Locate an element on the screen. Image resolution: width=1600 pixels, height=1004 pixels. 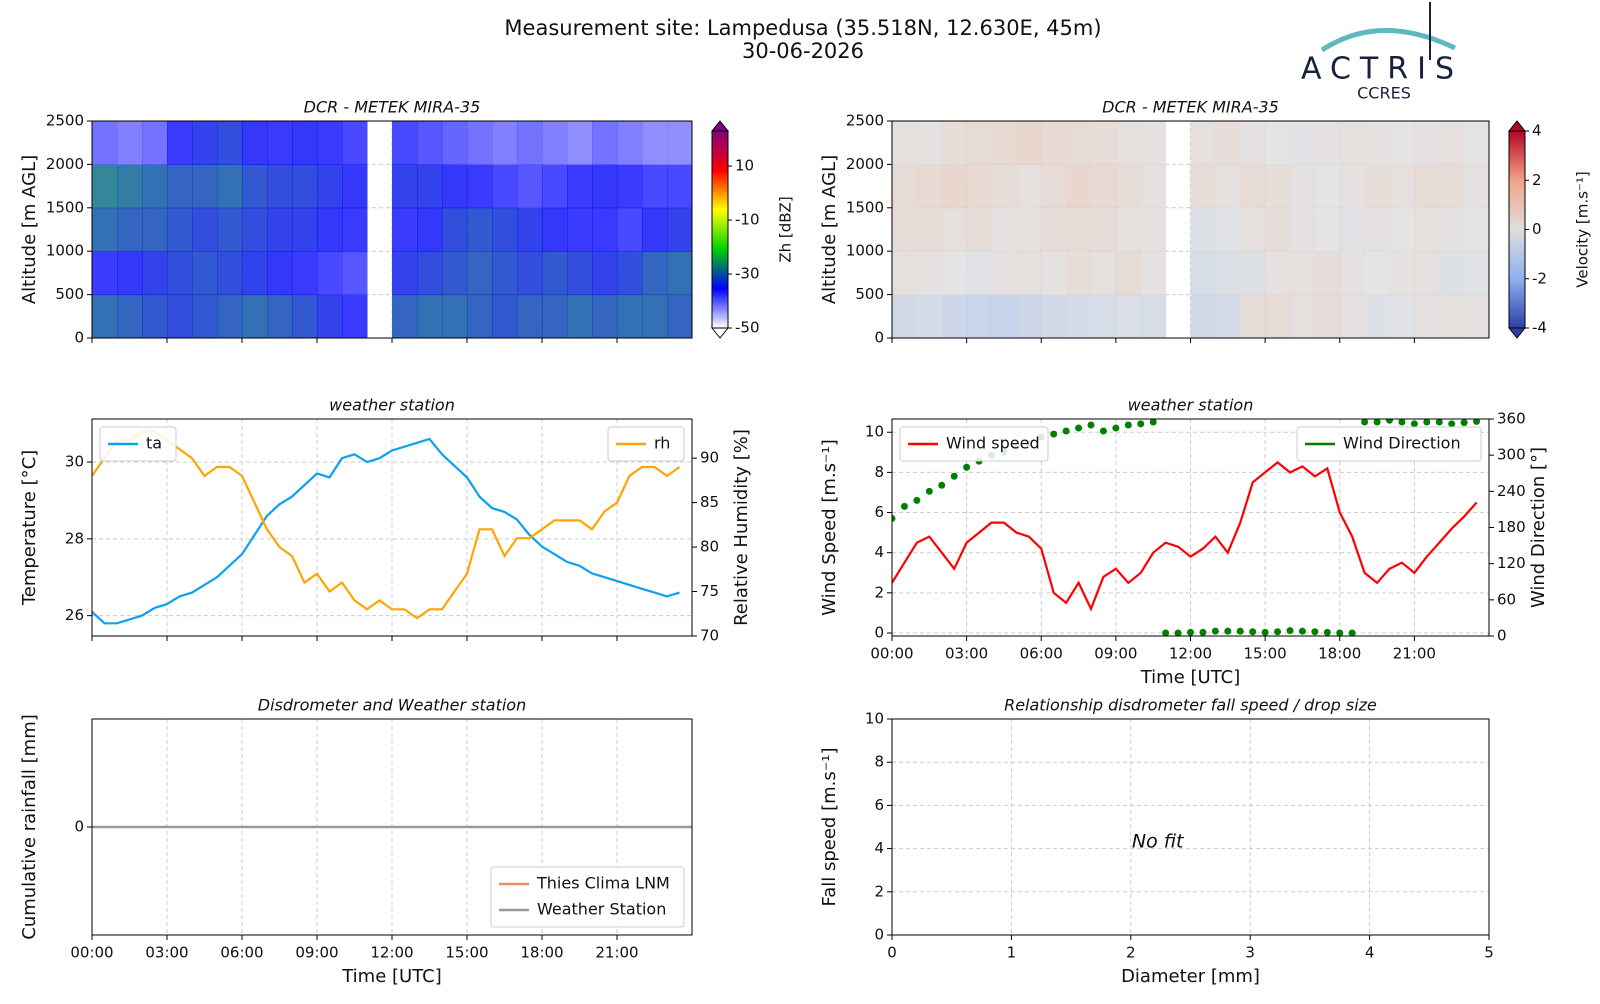
logo-text: ACTRIS is located at coordinates (1382, 69).